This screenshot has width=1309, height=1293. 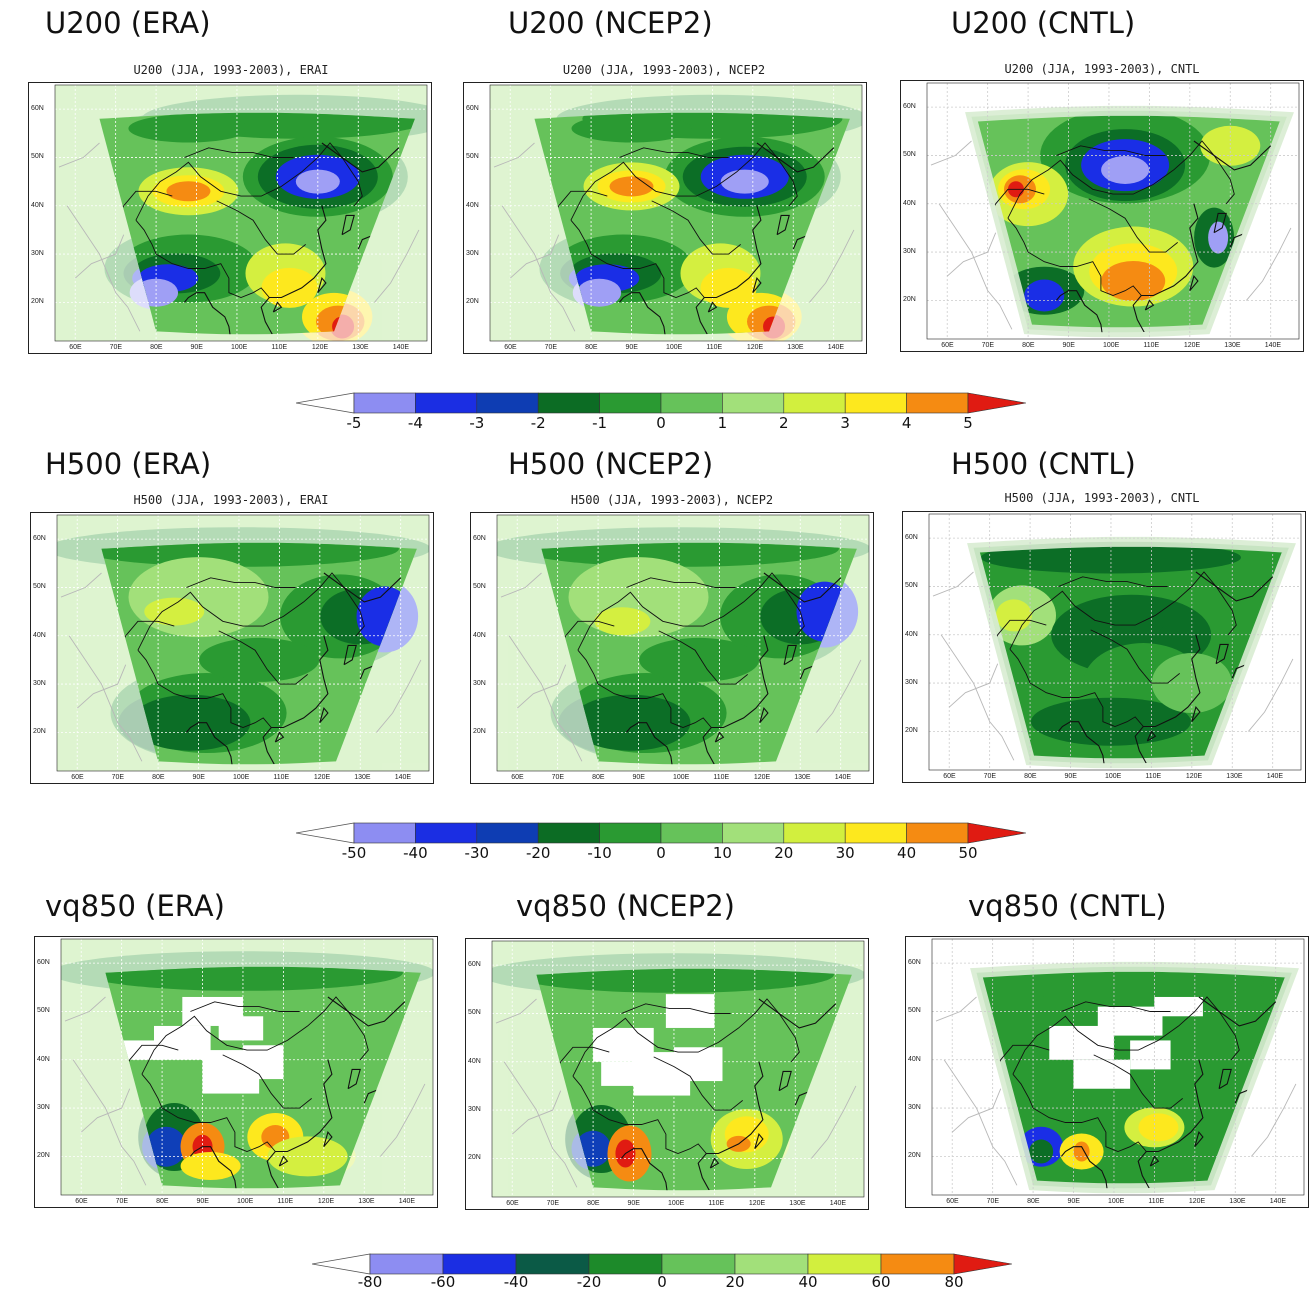 What do you see at coordinates (415, 423) in the screenshot?
I see `colorbar-tick-label: -4` at bounding box center [415, 423].